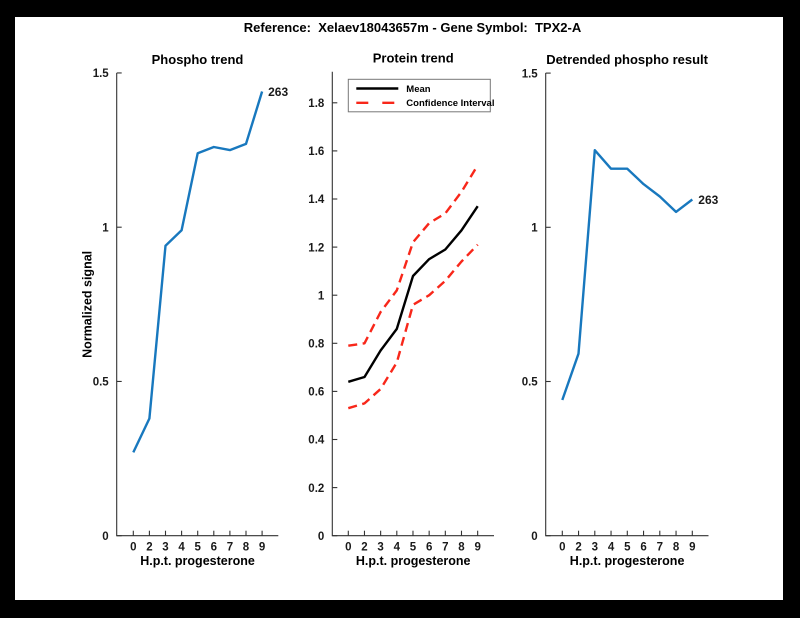  I want to click on y-tick-label: 1.4, so click(316, 200).